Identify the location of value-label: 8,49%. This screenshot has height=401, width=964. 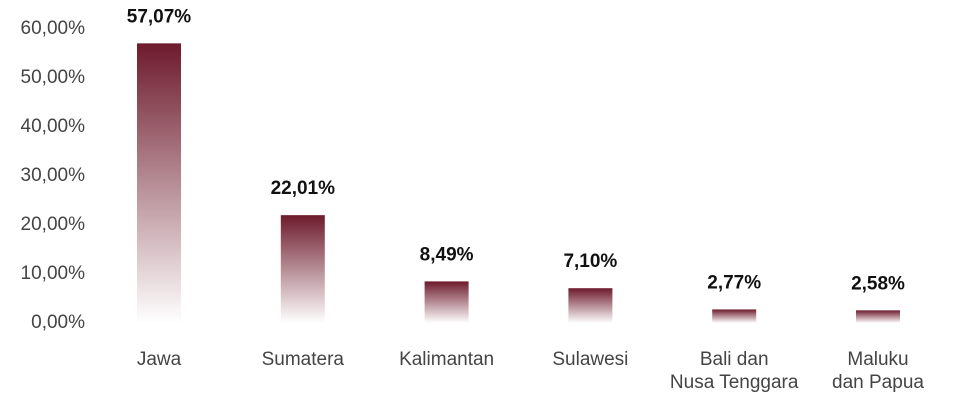
(447, 254).